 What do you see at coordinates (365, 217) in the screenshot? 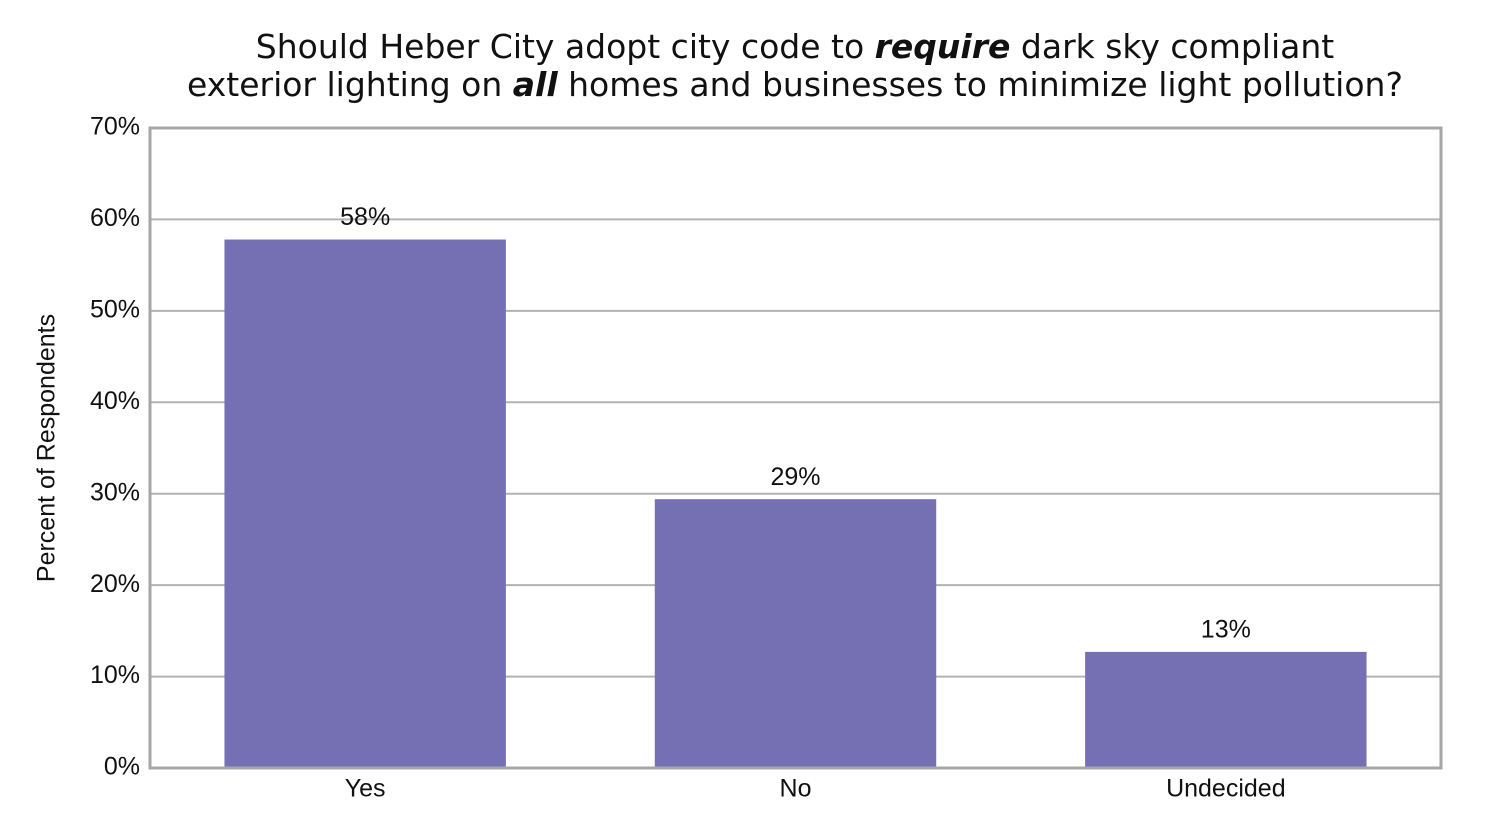
I see `value-label: 58%` at bounding box center [365, 217].